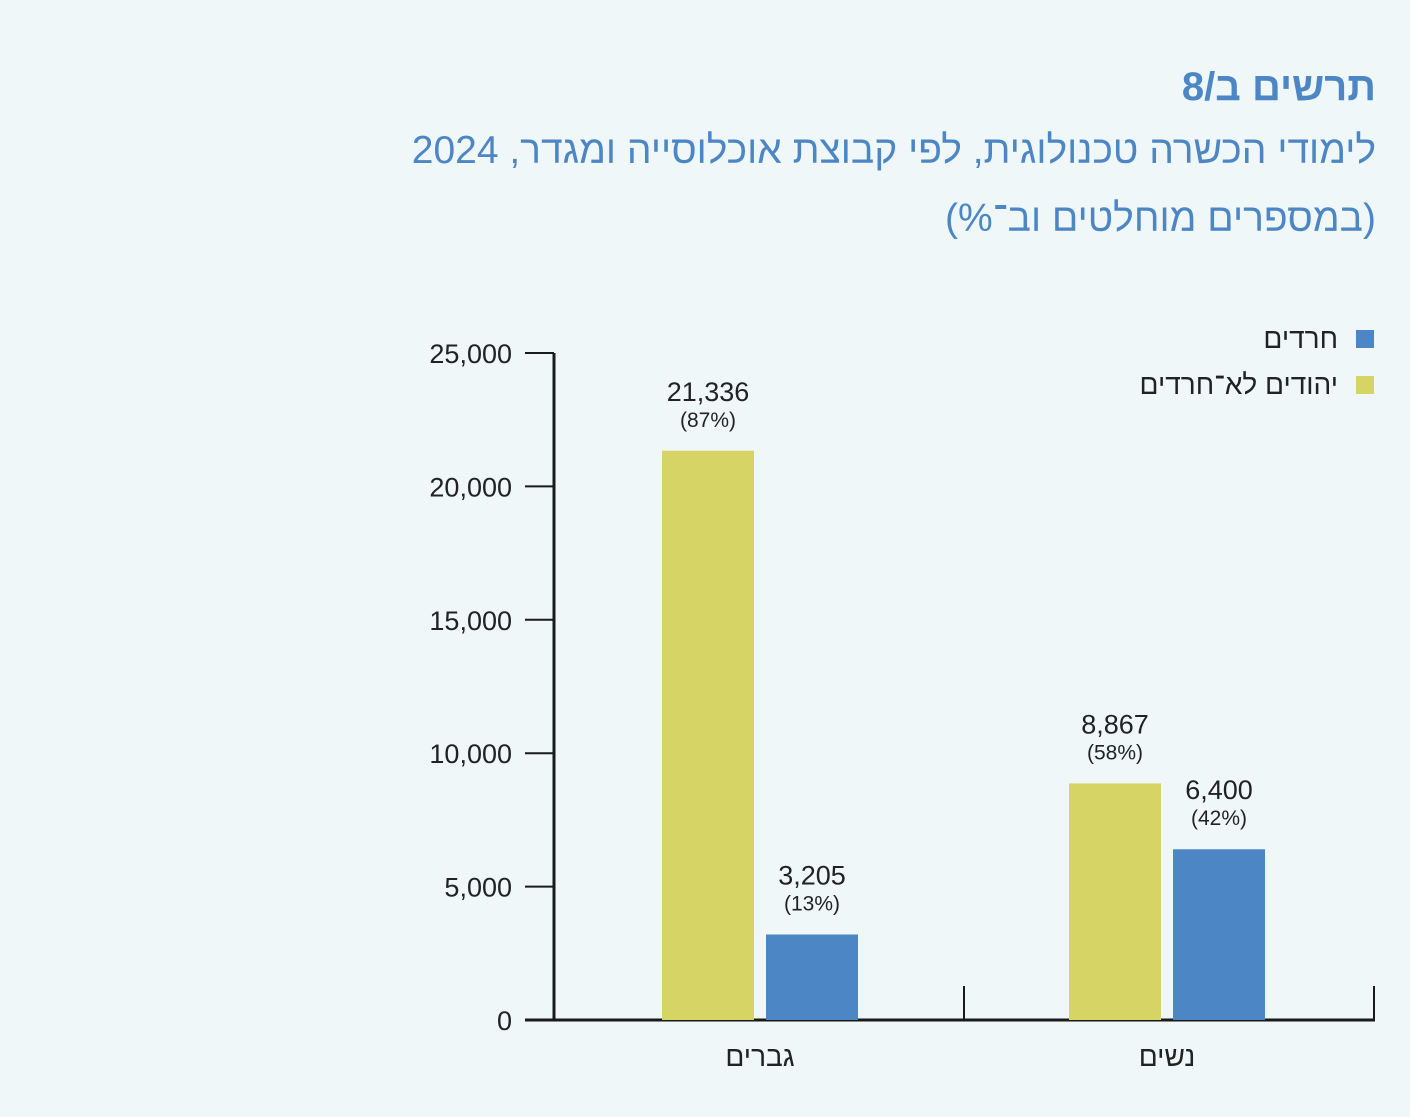 This screenshot has height=1117, width=1410. What do you see at coordinates (1238, 384) in the screenshot?
I see `legend-label-non-haredi-jews: יהודים לא־חרדים` at bounding box center [1238, 384].